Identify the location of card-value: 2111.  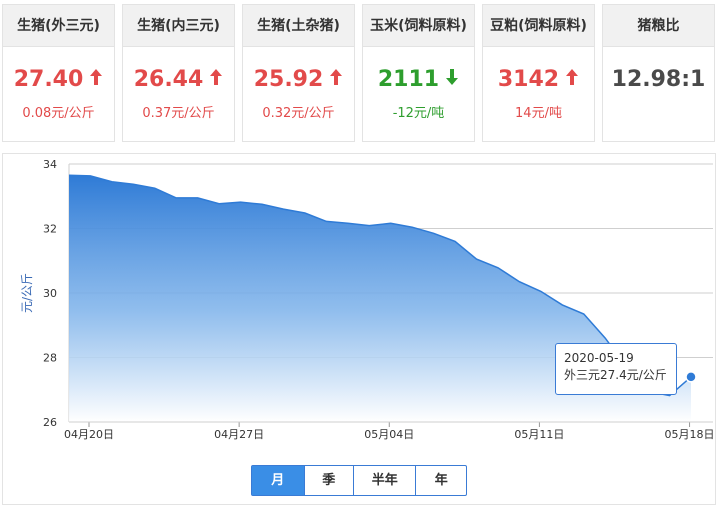
(408, 79).